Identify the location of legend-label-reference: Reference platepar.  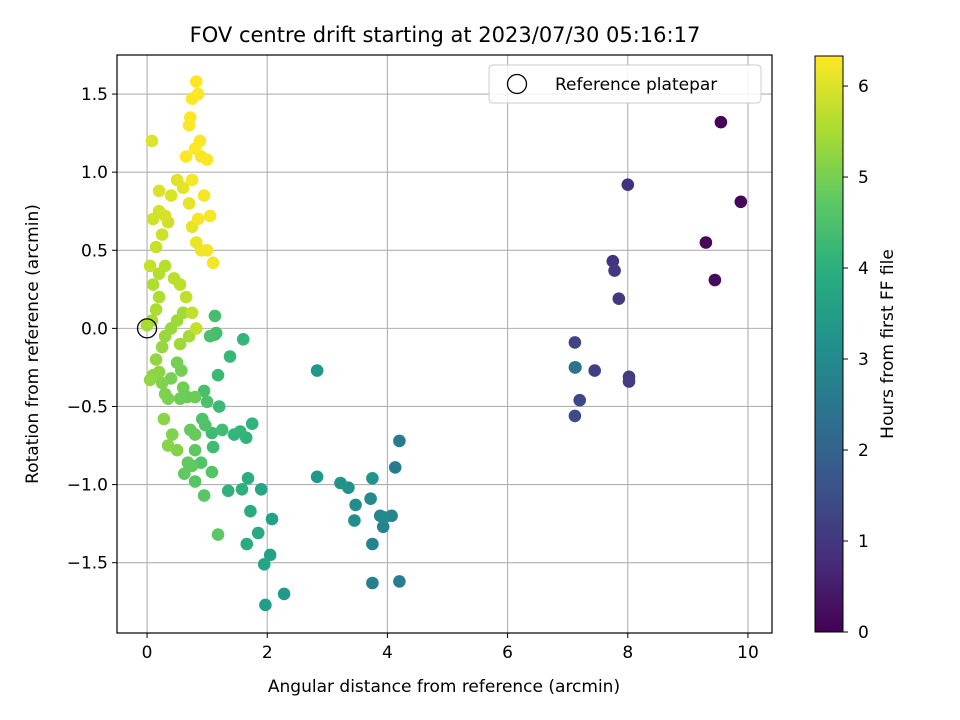
(636, 85).